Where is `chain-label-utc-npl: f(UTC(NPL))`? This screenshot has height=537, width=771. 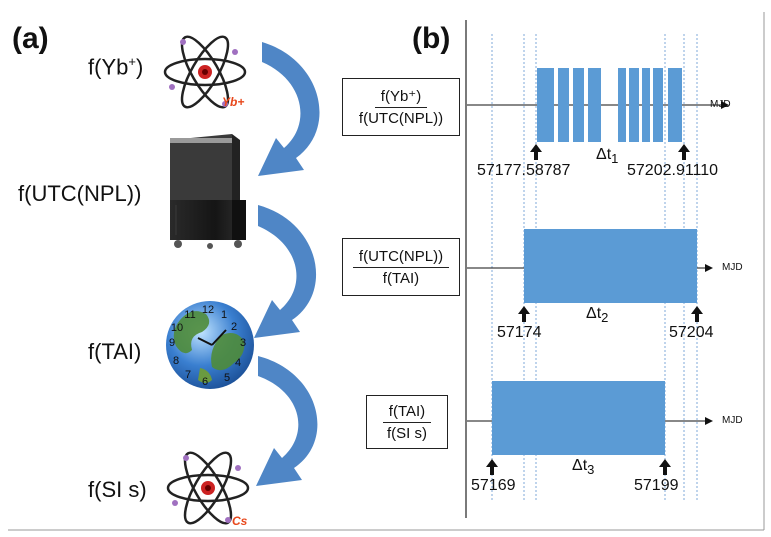 chain-label-utc-npl: f(UTC(NPL)) is located at coordinates (80, 193).